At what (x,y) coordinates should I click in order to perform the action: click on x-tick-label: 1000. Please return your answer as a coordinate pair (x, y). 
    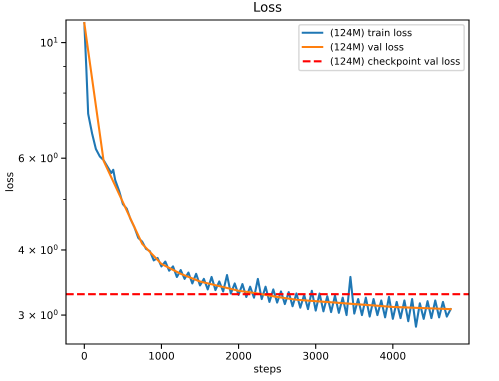
    Looking at the image, I should click on (161, 356).